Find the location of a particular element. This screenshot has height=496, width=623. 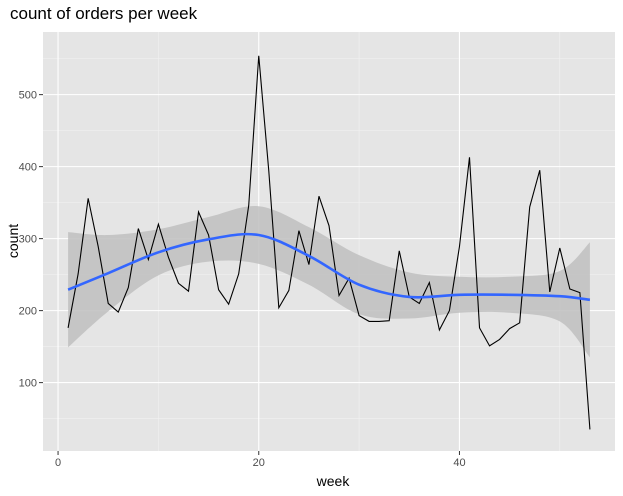

y-tick-label: 400 is located at coordinates (28, 168).